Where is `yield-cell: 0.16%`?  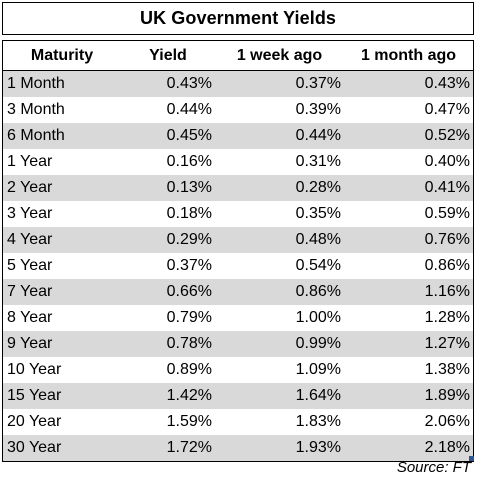
yield-cell: 0.16% is located at coordinates (189, 161).